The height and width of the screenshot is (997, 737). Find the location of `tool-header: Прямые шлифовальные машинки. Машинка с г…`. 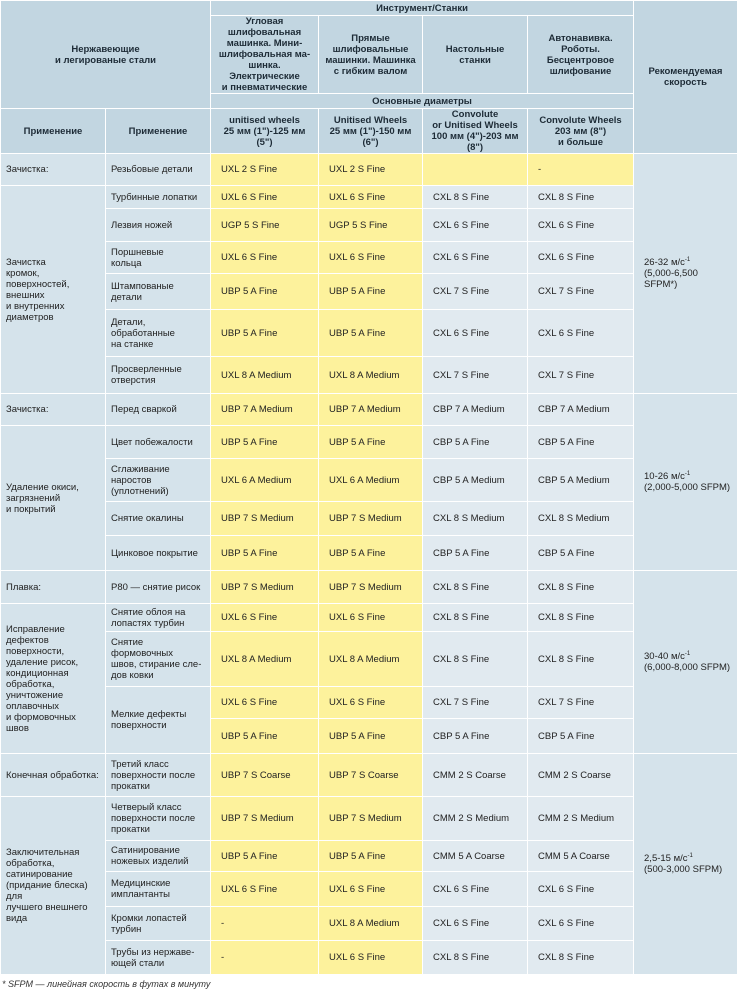

tool-header: Прямые шлифовальные машинки. Машинка с г… is located at coordinates (371, 54).